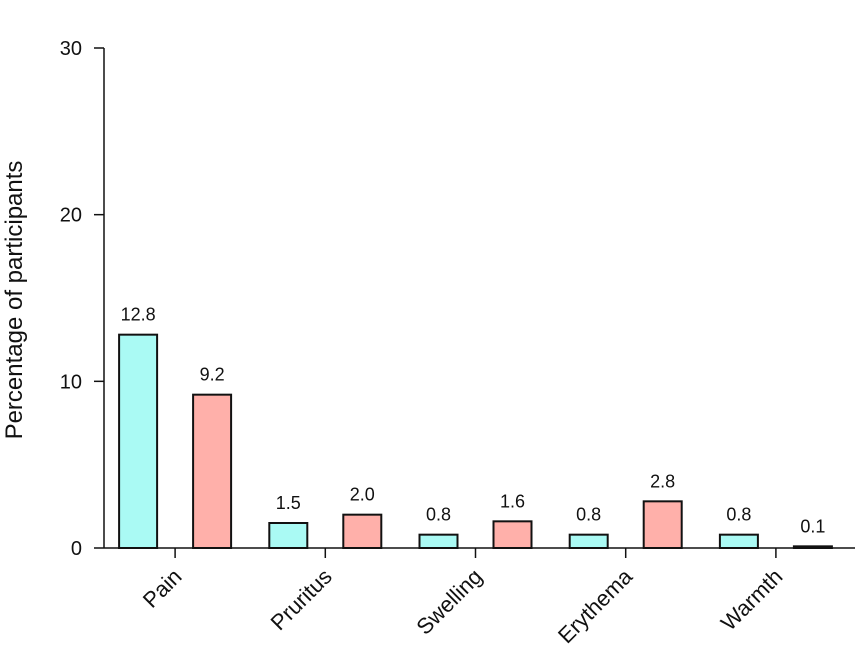  I want to click on category-label: Erythema, so click(595, 605).